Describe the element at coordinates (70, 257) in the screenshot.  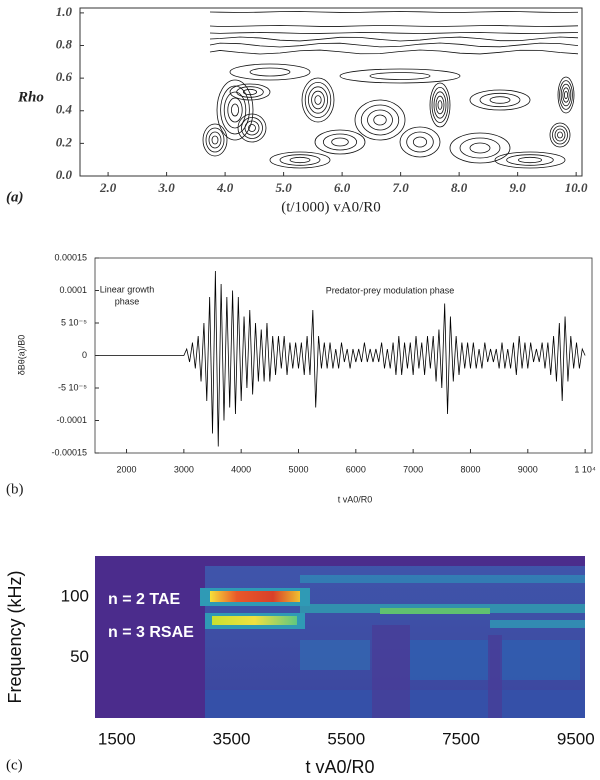
I see `y-tick-label: 0.00015` at that location.